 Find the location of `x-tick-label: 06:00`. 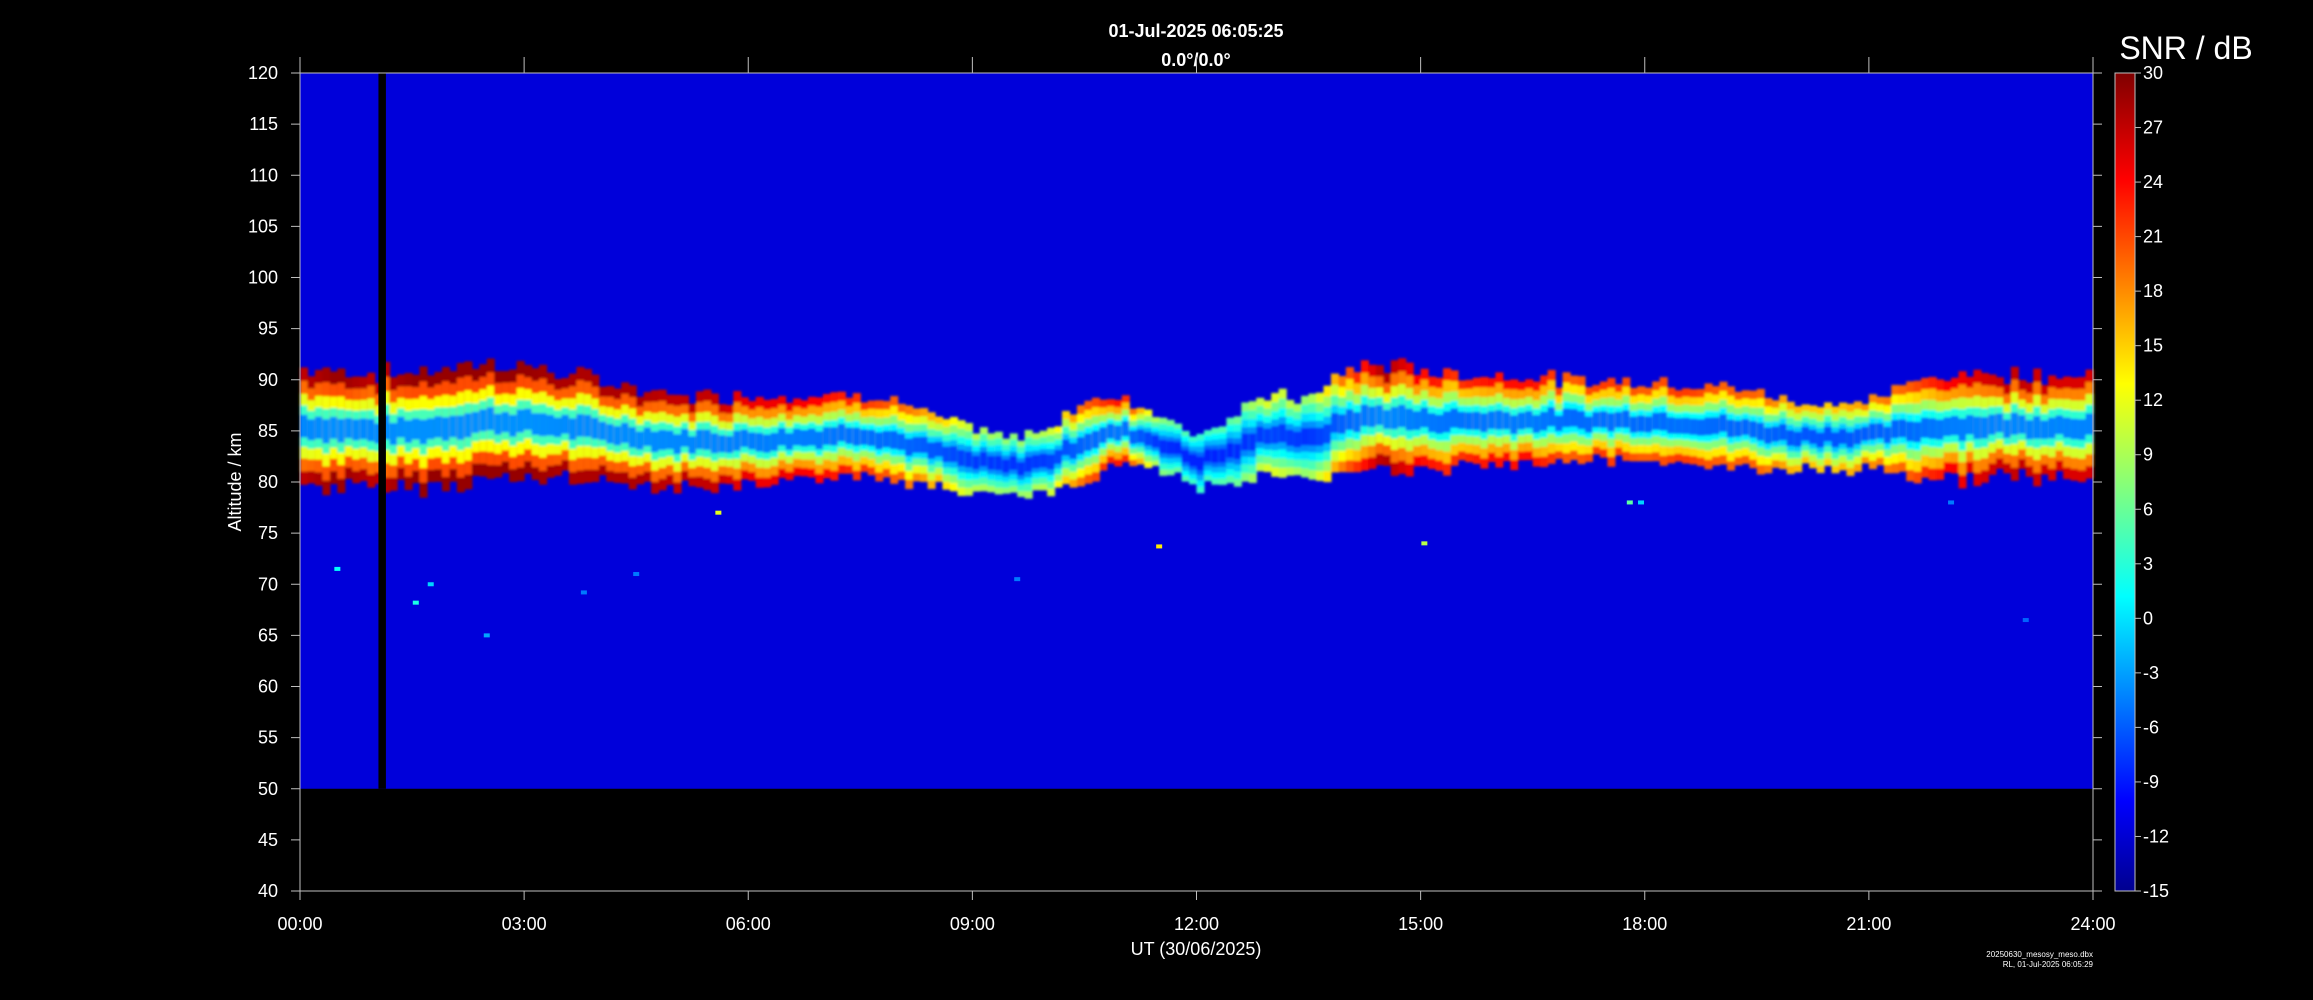

x-tick-label: 06:00 is located at coordinates (748, 924).